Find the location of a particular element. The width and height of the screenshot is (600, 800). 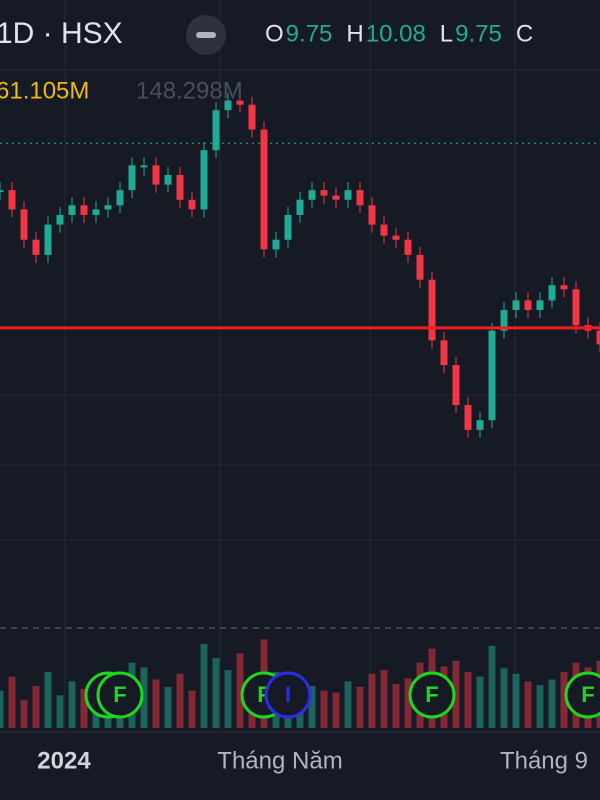

ohlc-label: C is located at coordinates (524, 33).